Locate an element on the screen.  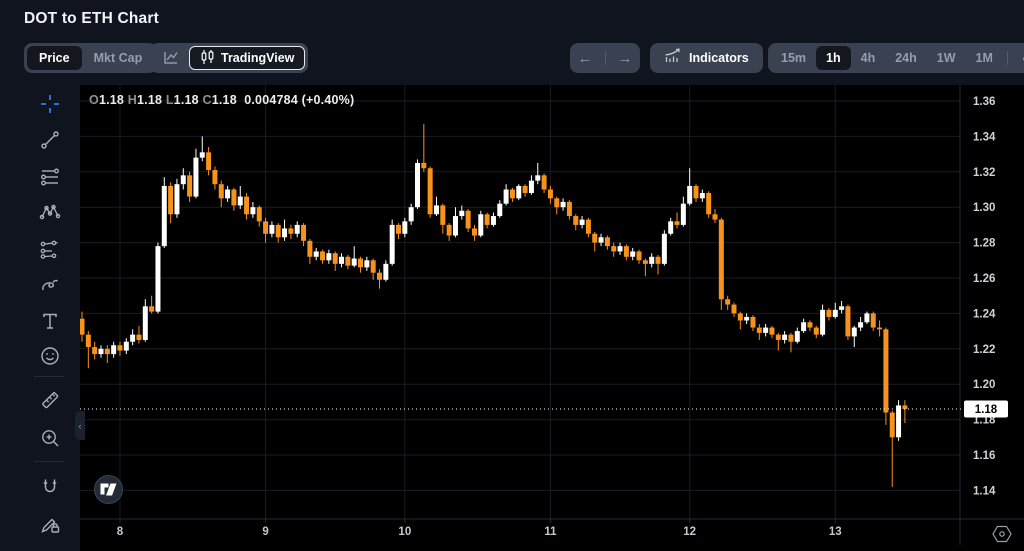
current-price-tag is located at coordinates (986, 409).